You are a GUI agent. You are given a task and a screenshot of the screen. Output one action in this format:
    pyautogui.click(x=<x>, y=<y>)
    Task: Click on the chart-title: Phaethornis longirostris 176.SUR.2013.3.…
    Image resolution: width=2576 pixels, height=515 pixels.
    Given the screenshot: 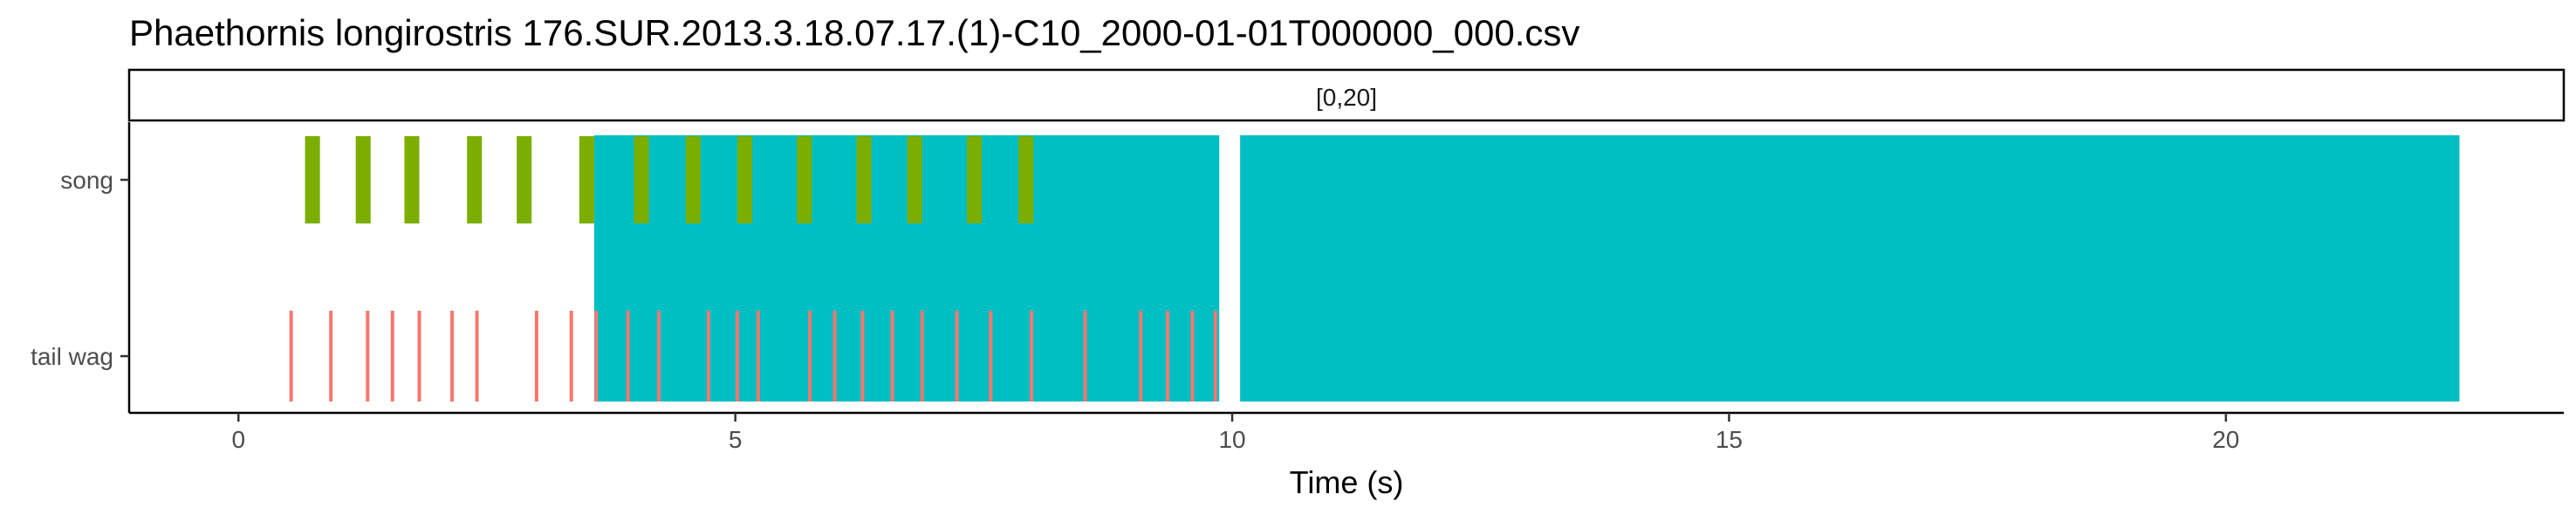 What is the action you would take?
    pyautogui.click(x=854, y=32)
    